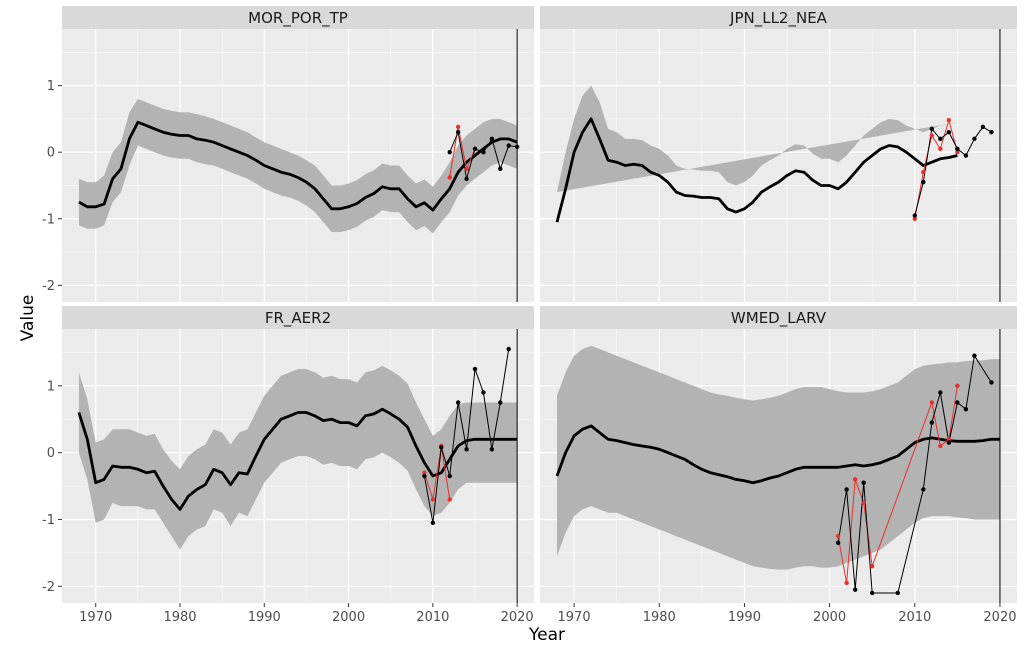  I want to click on x-tick-label: 1980, so click(179, 617).